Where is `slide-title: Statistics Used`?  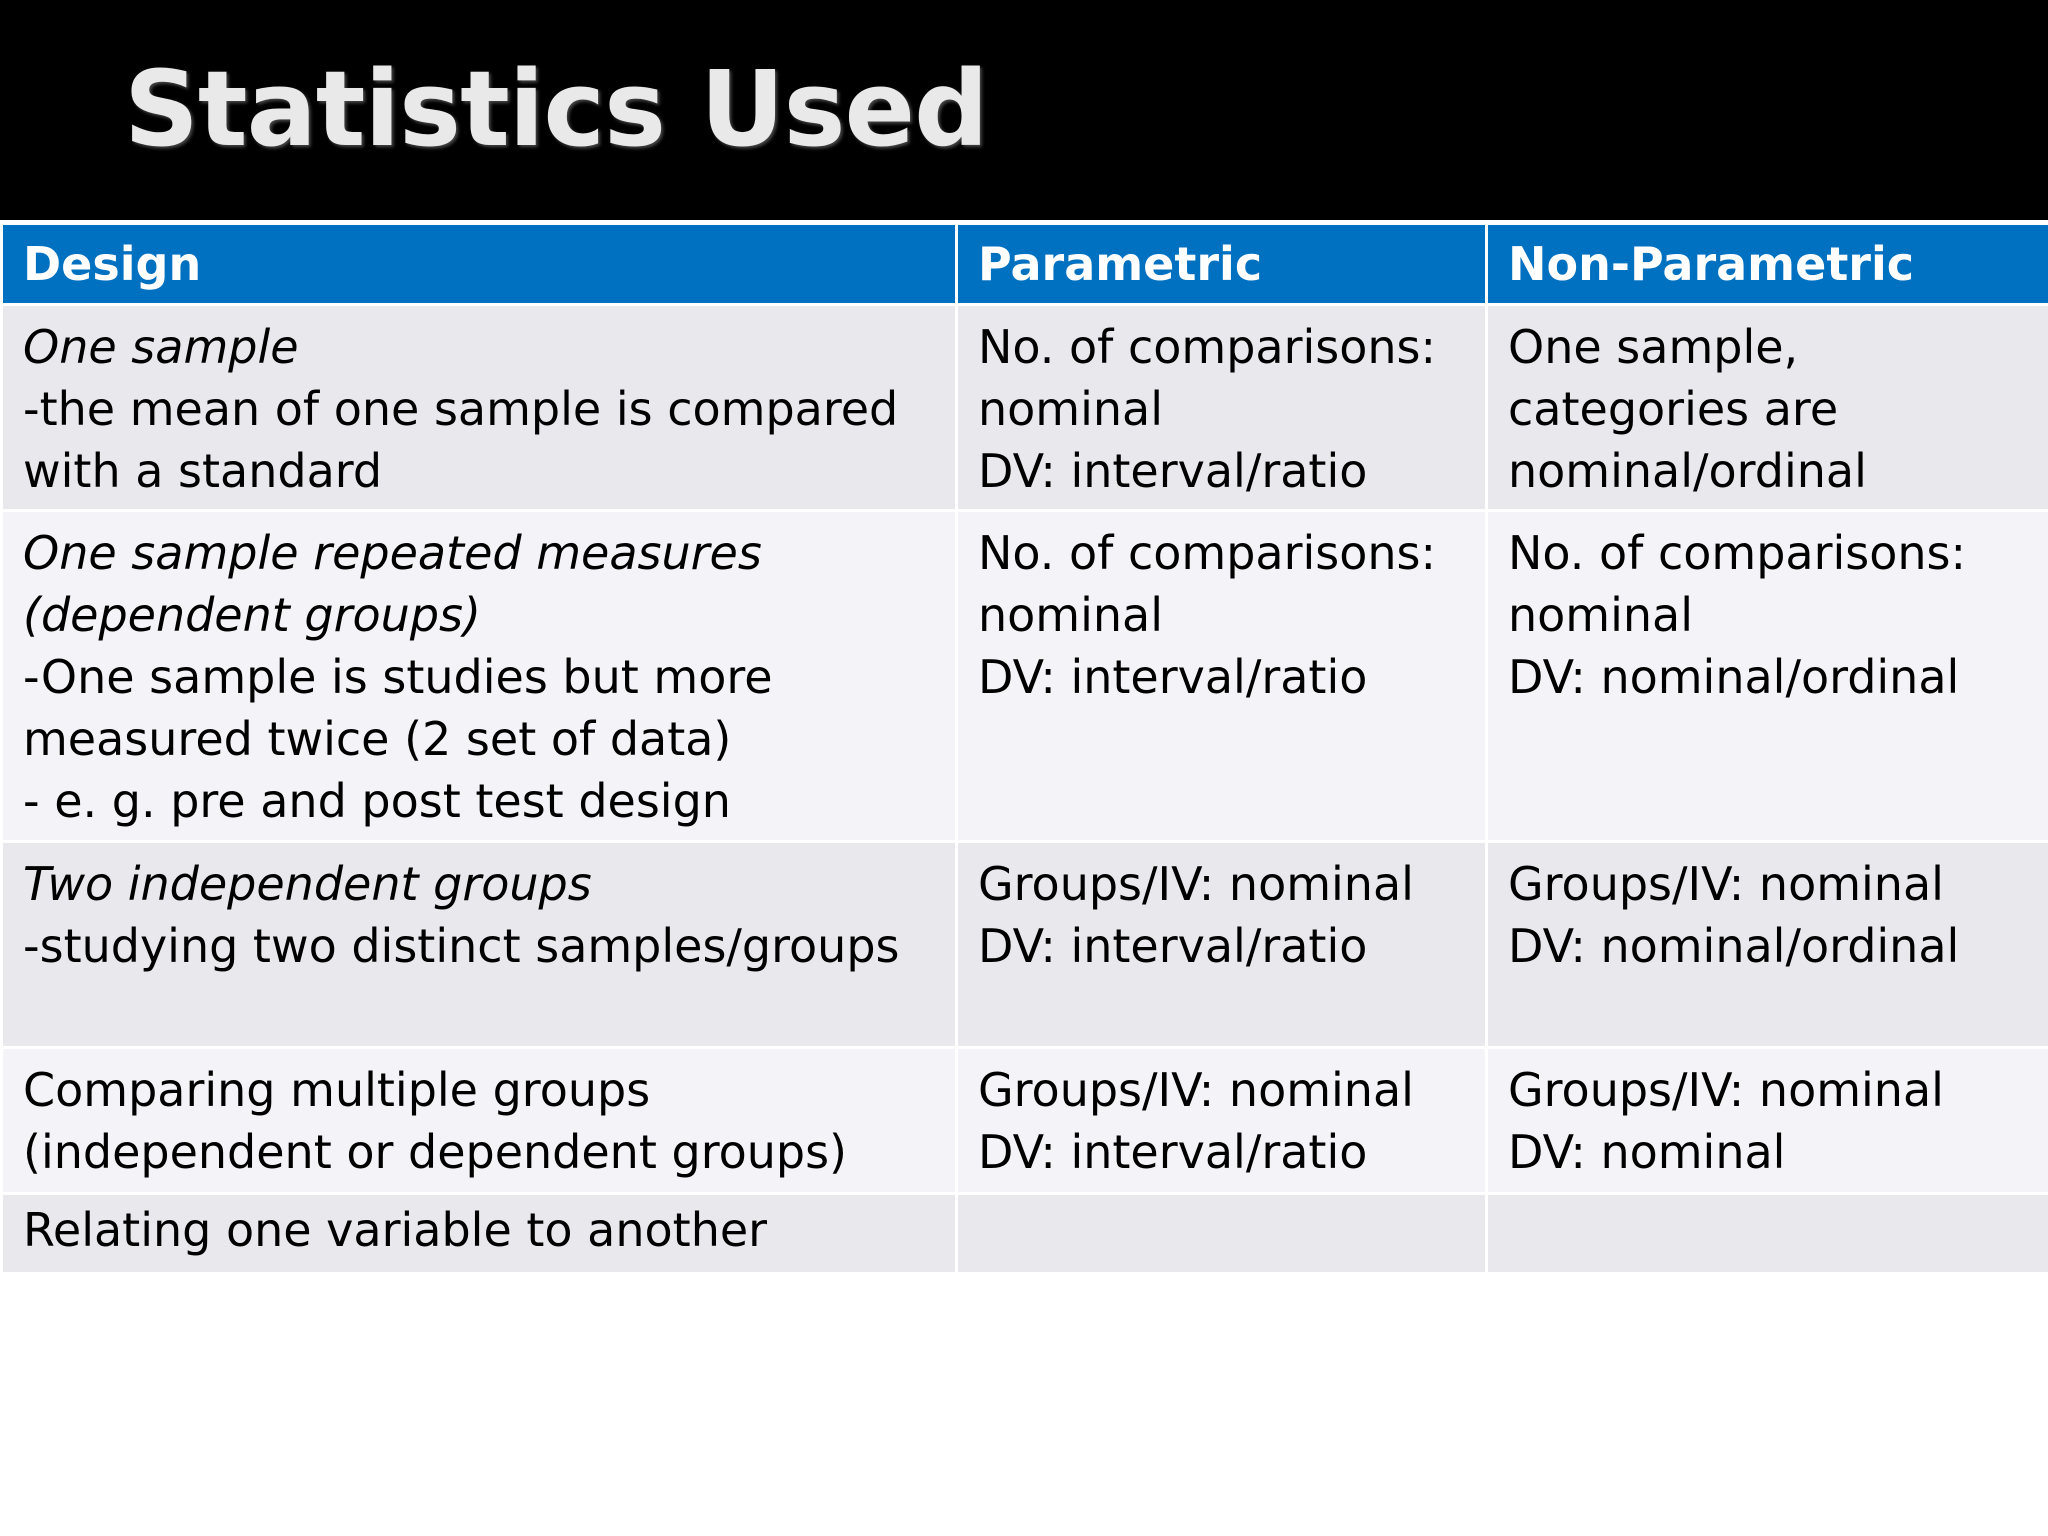 slide-title: Statistics Used is located at coordinates (556, 109).